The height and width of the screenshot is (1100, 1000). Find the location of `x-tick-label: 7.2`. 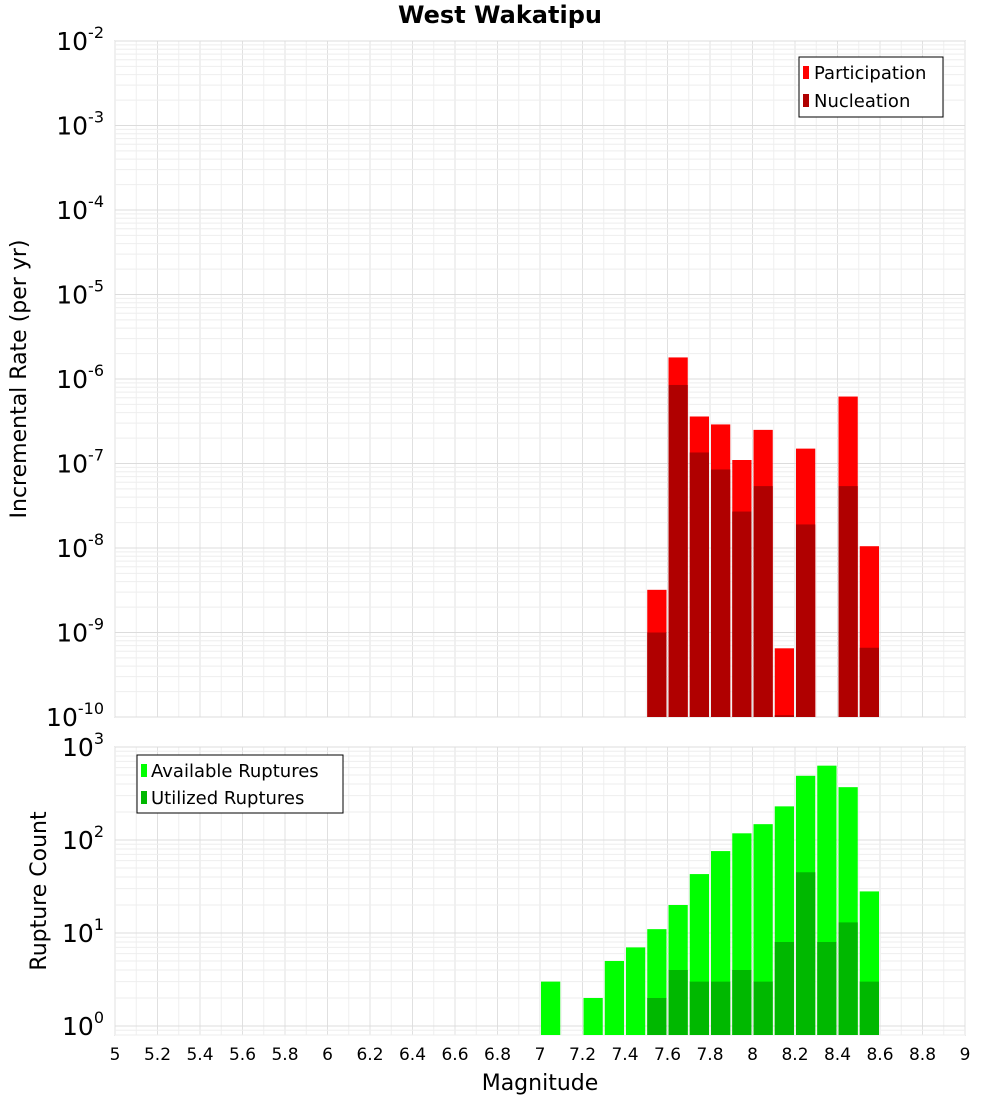

x-tick-label: 7.2 is located at coordinates (582, 1055).